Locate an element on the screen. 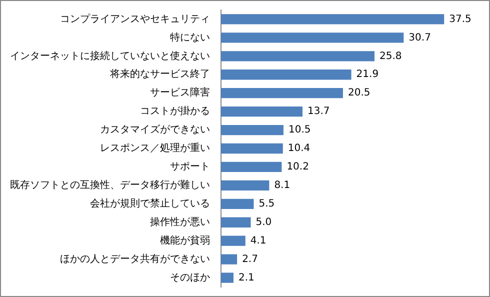  data-label: 25.8 is located at coordinates (391, 56).